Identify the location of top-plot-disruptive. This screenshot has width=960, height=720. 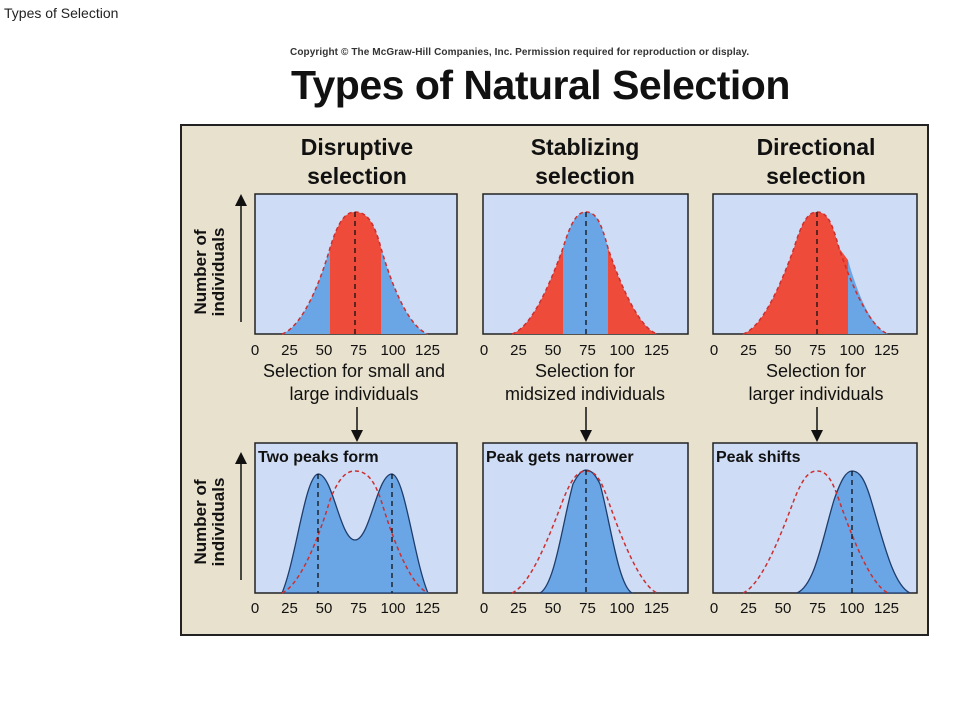
(356, 264).